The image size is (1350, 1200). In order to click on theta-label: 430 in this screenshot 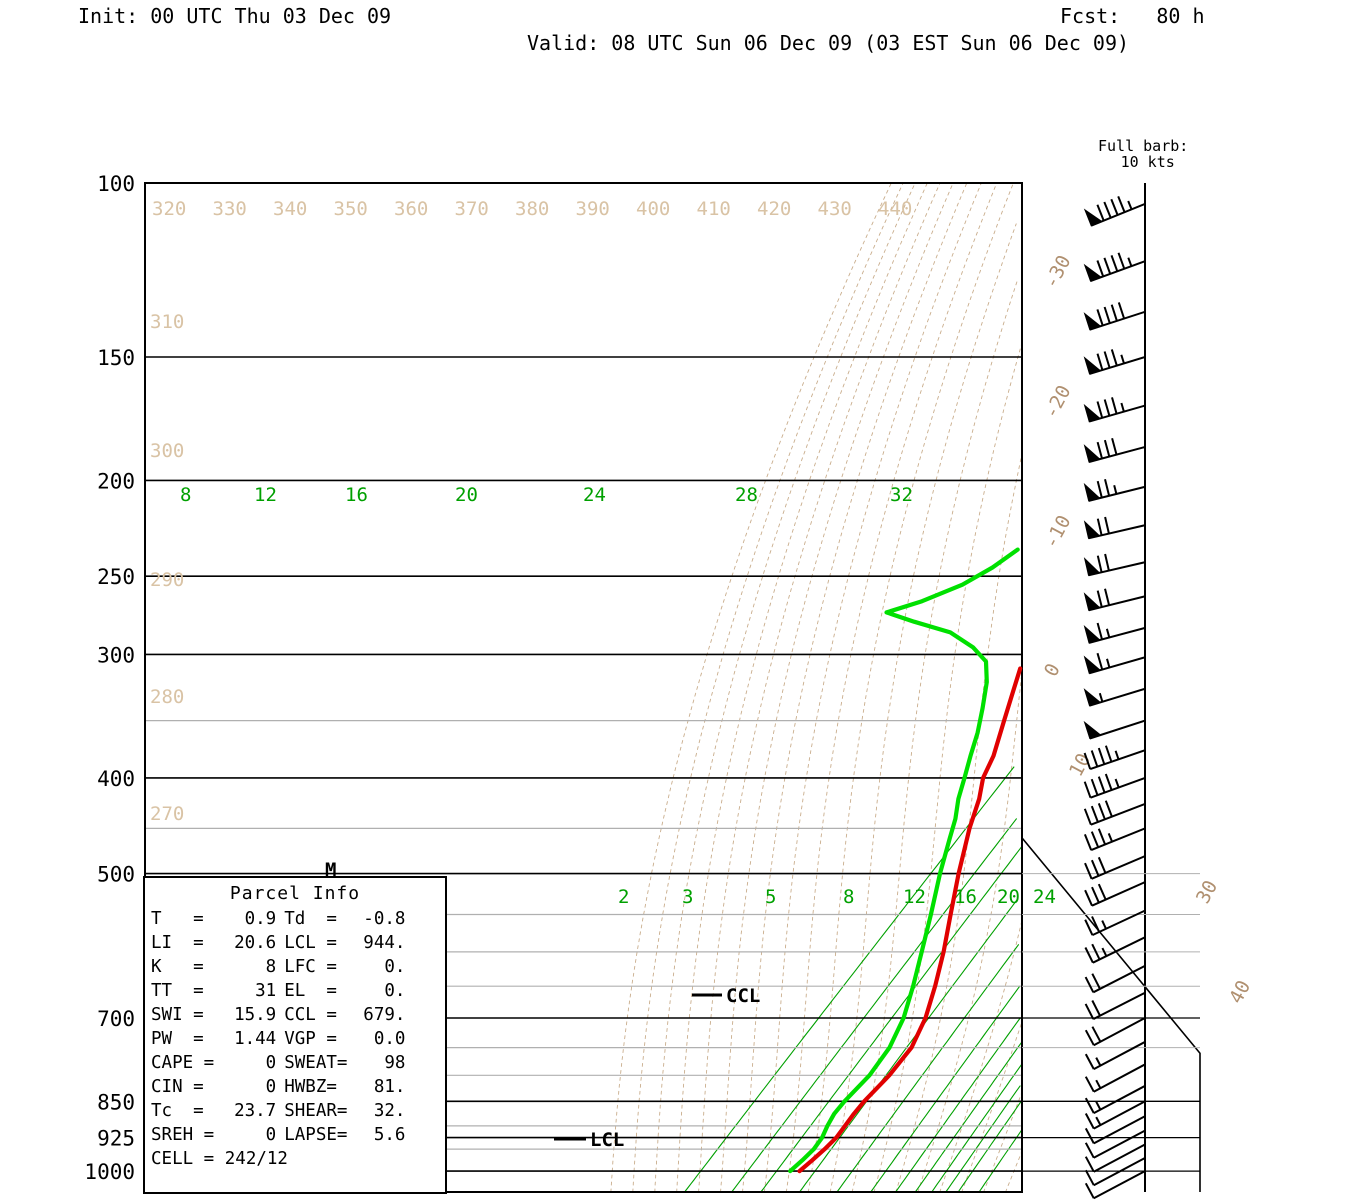, I will do `click(835, 209)`.